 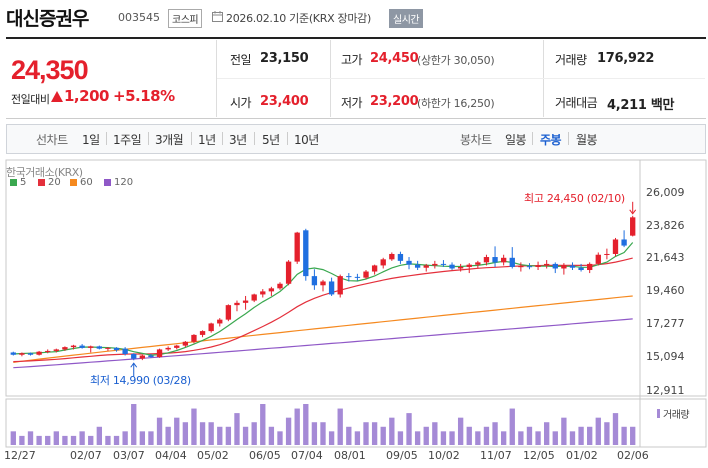 I want to click on legend-swatch, so click(x=13, y=182).